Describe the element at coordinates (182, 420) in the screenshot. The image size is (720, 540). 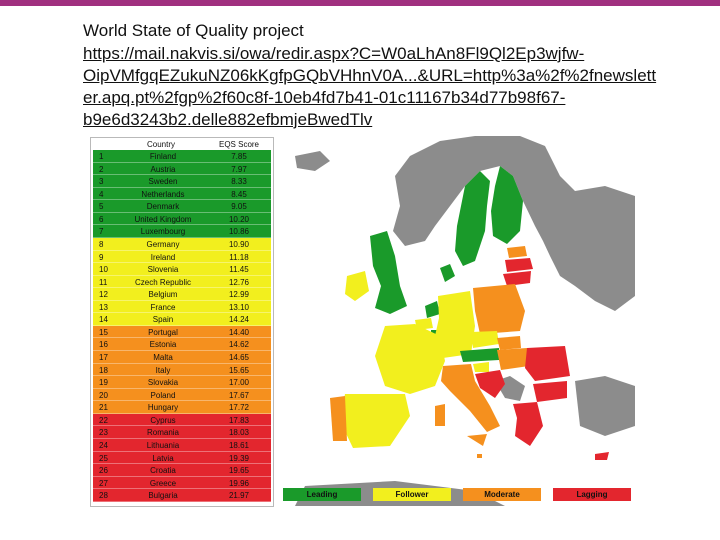
I see `table-row: 22 Cyprus 17.83` at that location.